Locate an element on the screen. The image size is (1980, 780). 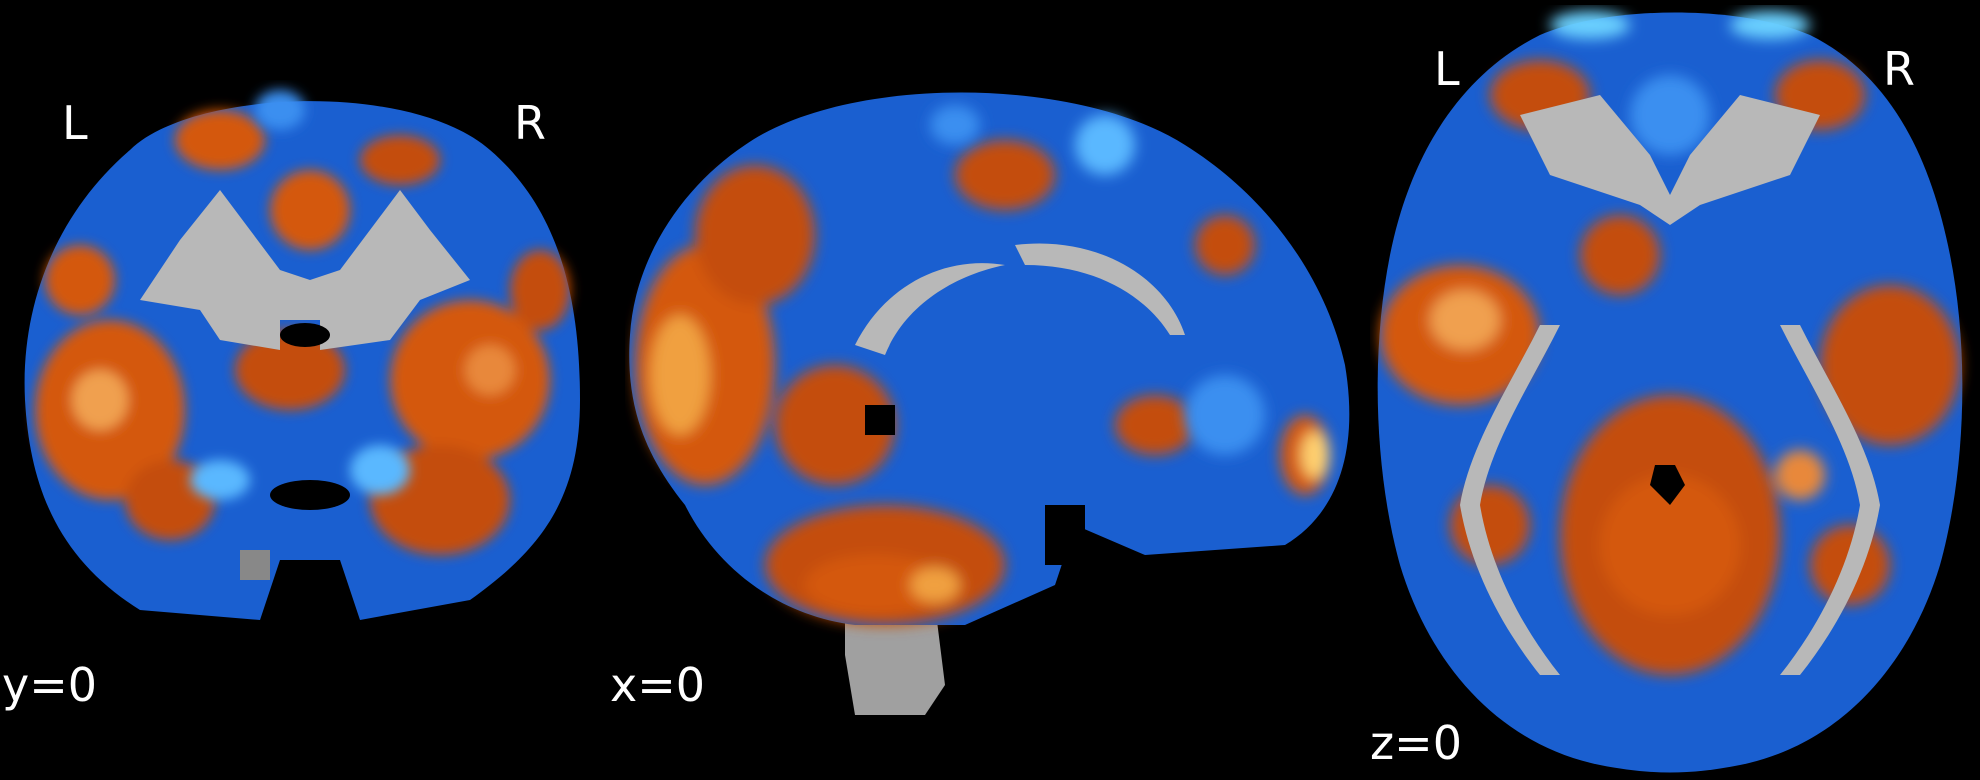
coronal-coordinate-label: y=0 is located at coordinates (50, 685).